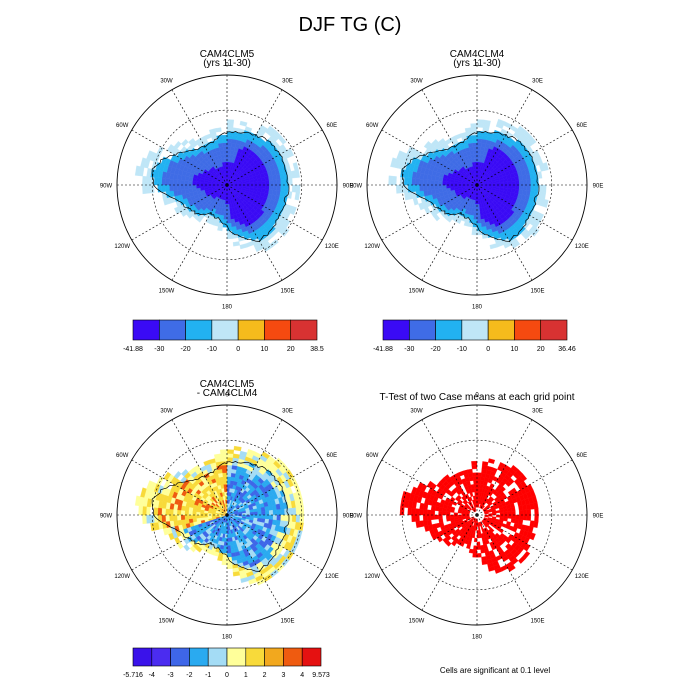 The width and height of the screenshot is (700, 700). I want to click on latitude-circle, so click(227, 515).